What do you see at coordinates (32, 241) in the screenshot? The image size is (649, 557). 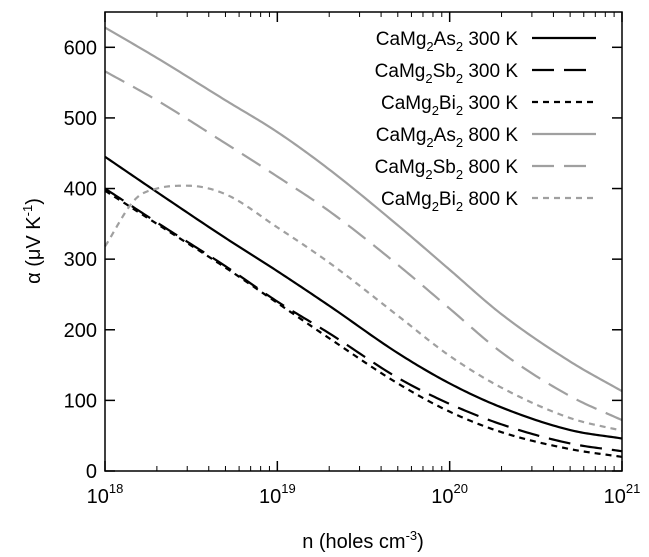 I see `y-axis-label: α (μV K-1)` at bounding box center [32, 241].